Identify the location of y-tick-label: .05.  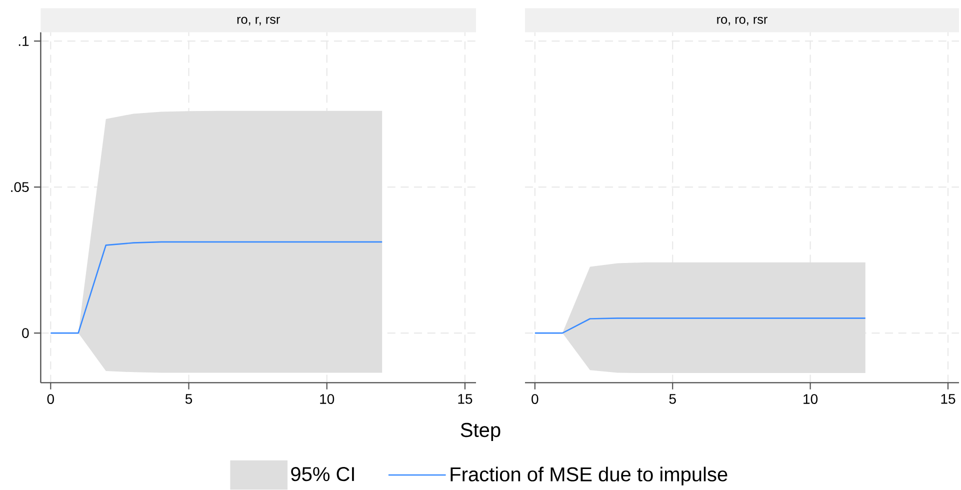
(20, 187).